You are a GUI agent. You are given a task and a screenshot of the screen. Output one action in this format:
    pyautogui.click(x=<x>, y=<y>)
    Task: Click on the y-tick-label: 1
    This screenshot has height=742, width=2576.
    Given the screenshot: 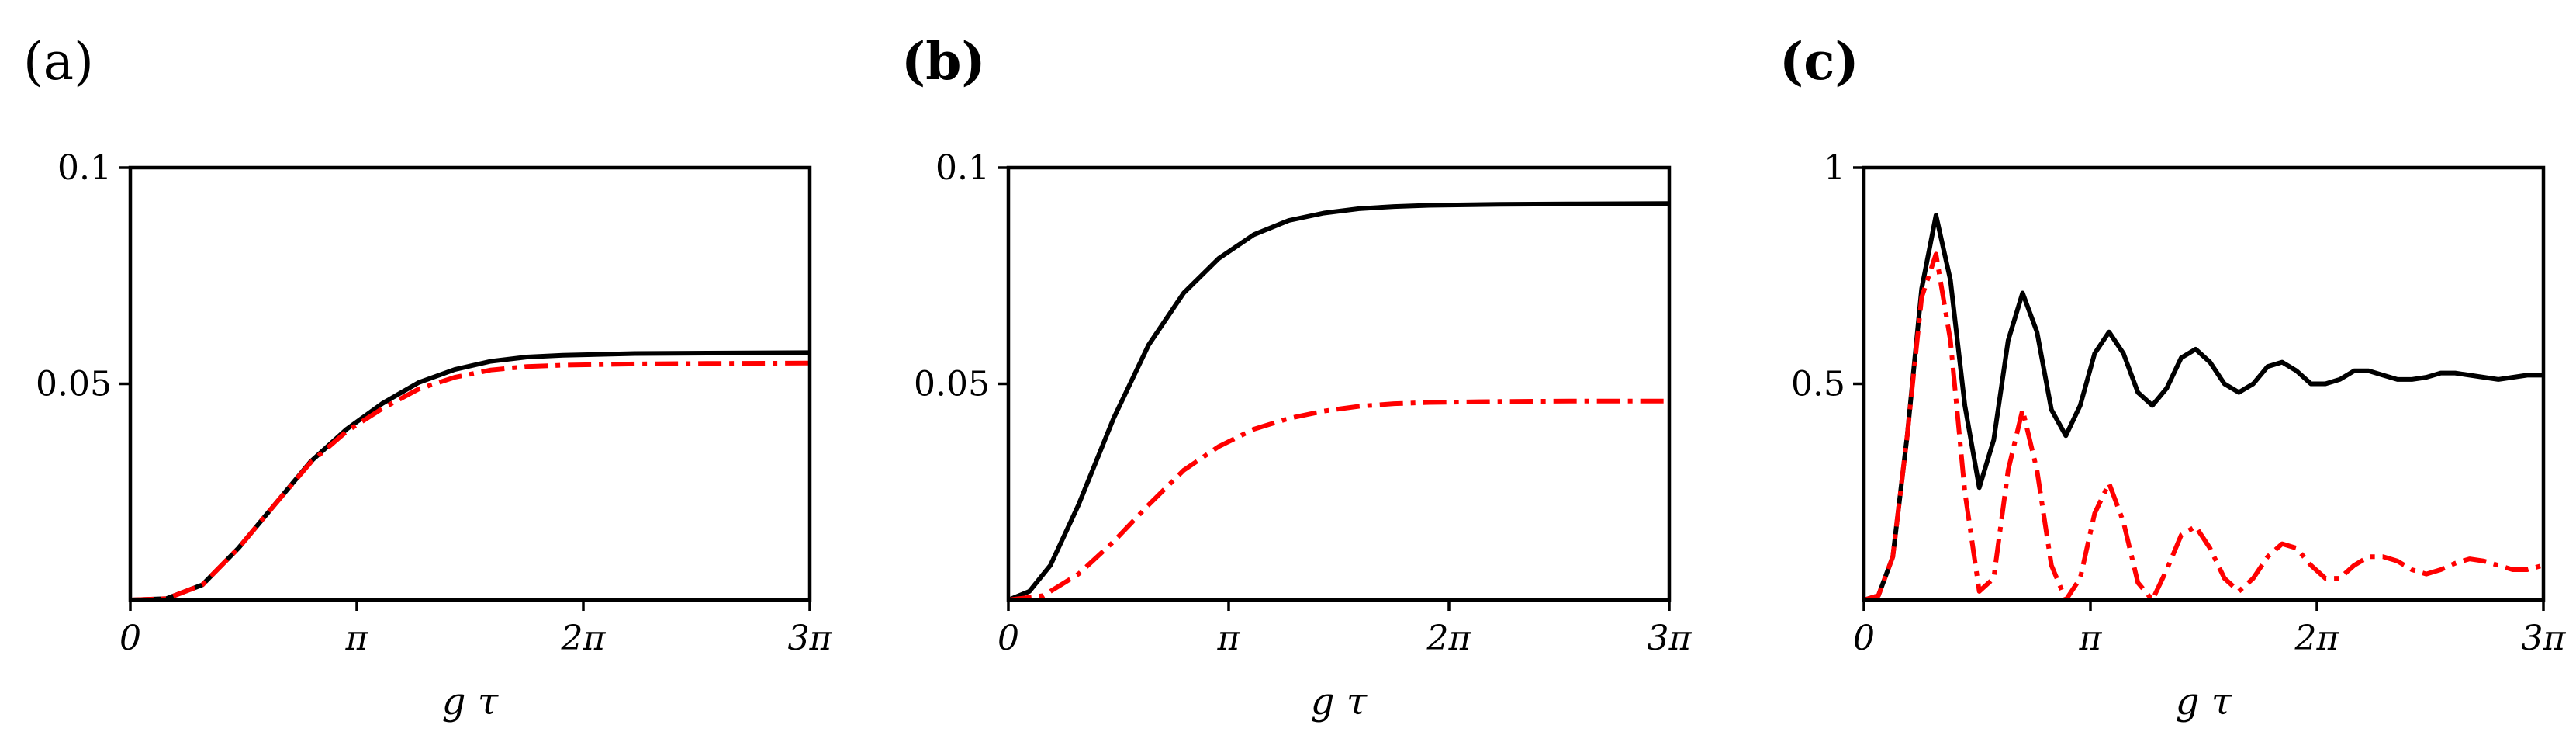 What is the action you would take?
    pyautogui.click(x=1834, y=168)
    